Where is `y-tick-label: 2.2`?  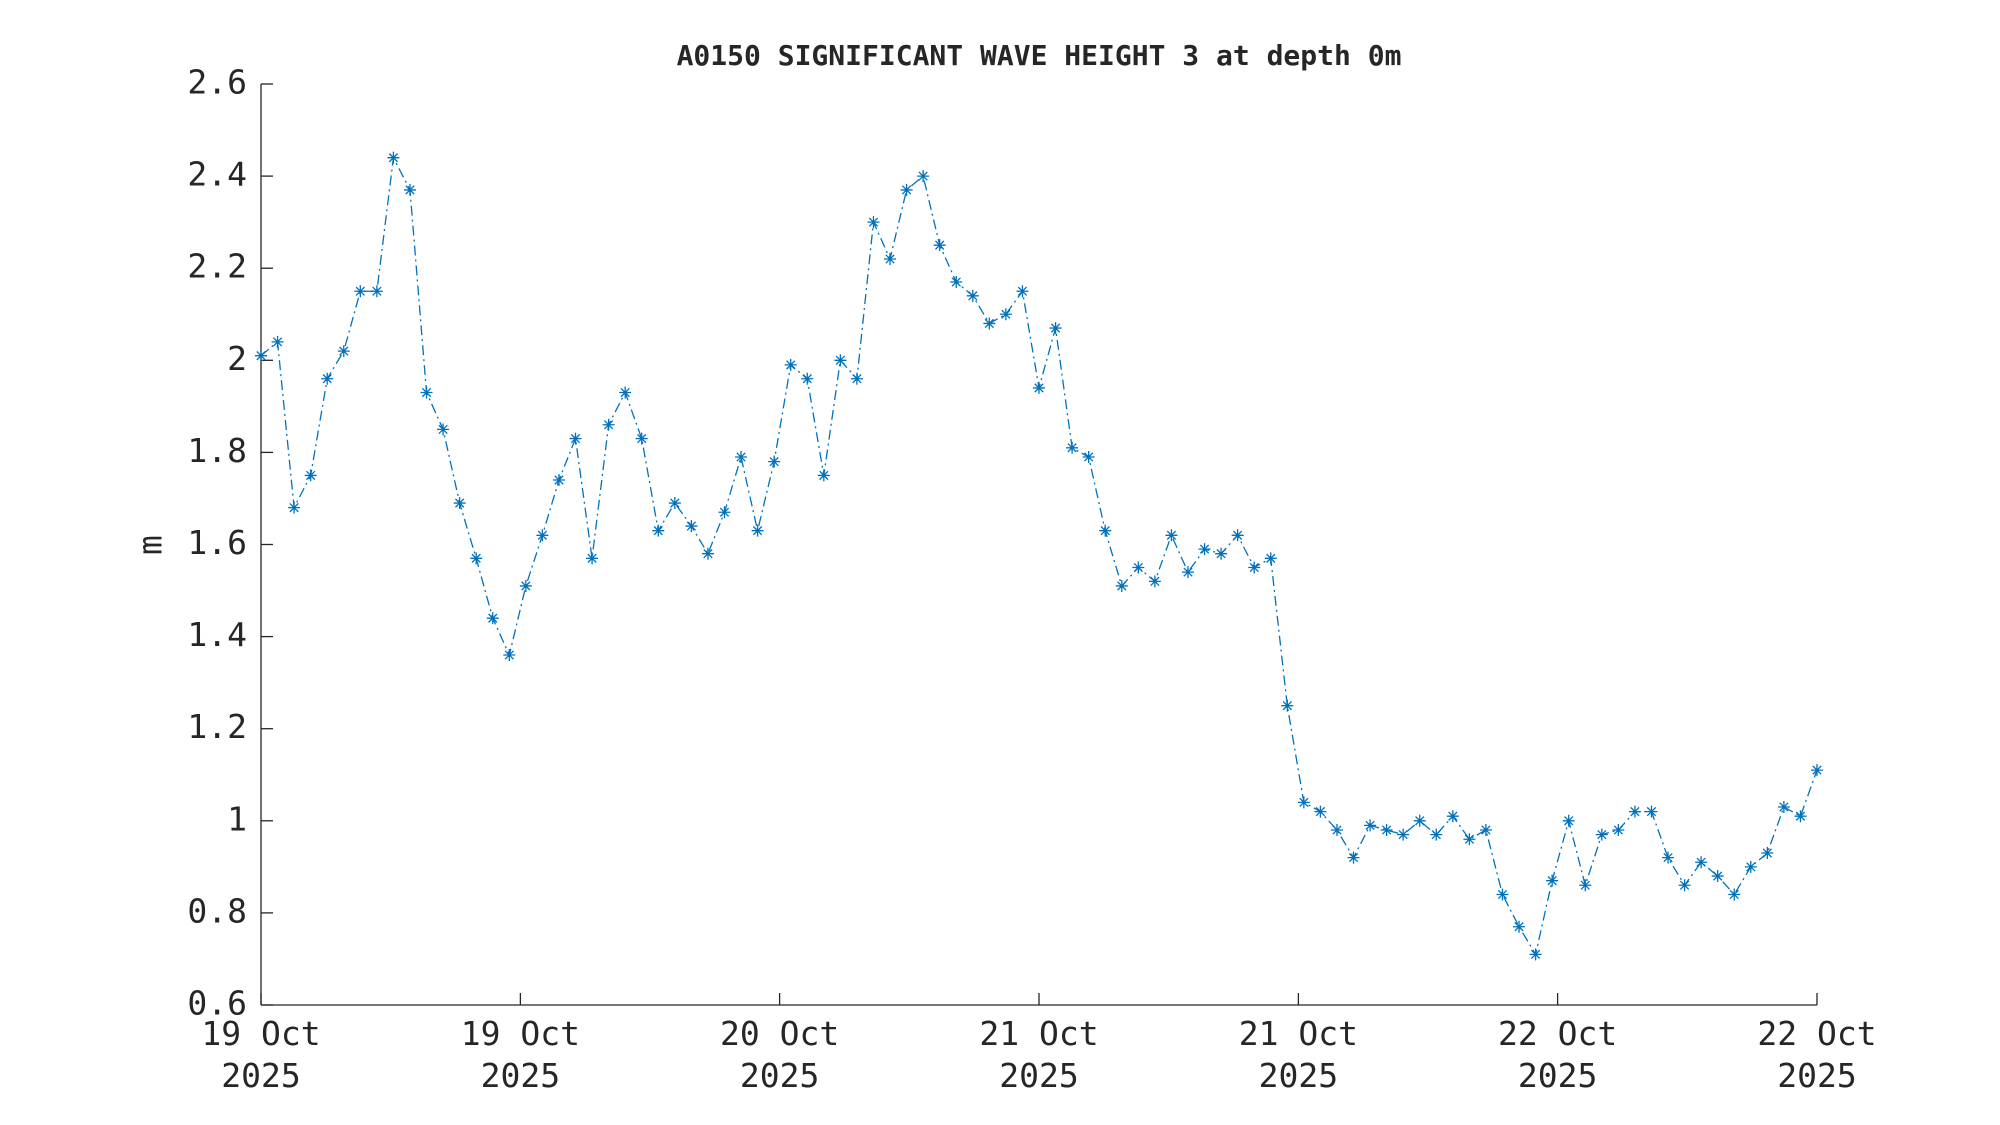
y-tick-label: 2.2 is located at coordinates (217, 266).